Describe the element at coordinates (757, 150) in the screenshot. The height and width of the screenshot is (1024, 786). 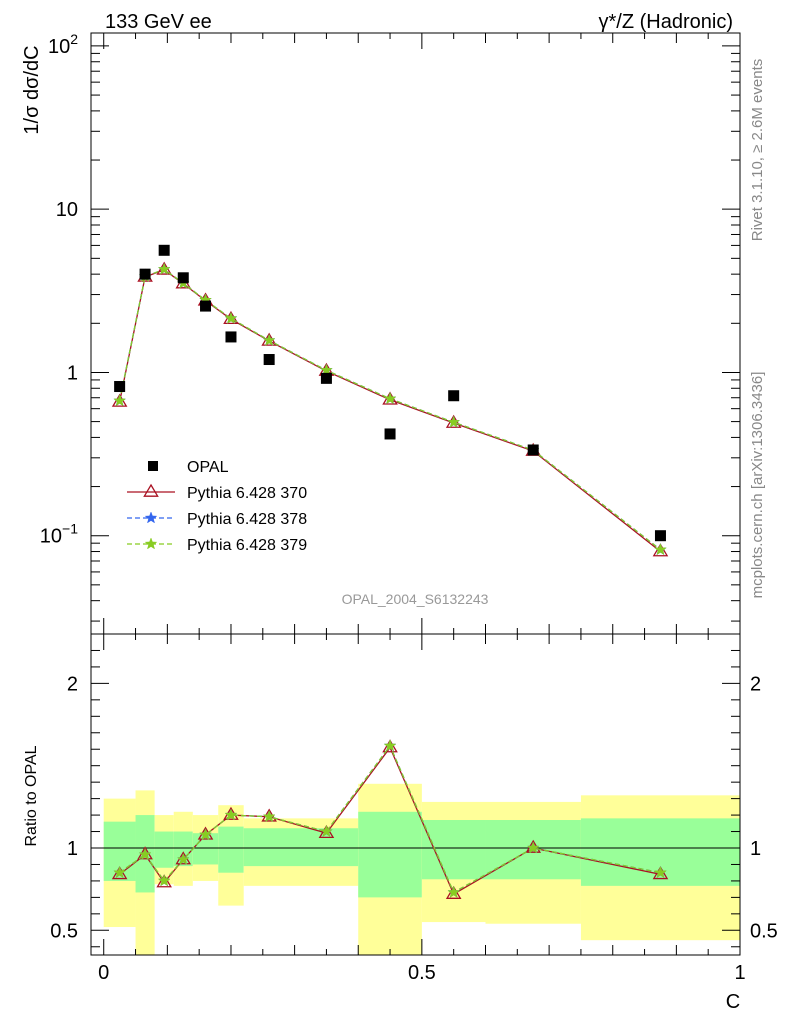
I see `side-label-top: Rivet 3.1.10, ≥ 2.6M events` at that location.